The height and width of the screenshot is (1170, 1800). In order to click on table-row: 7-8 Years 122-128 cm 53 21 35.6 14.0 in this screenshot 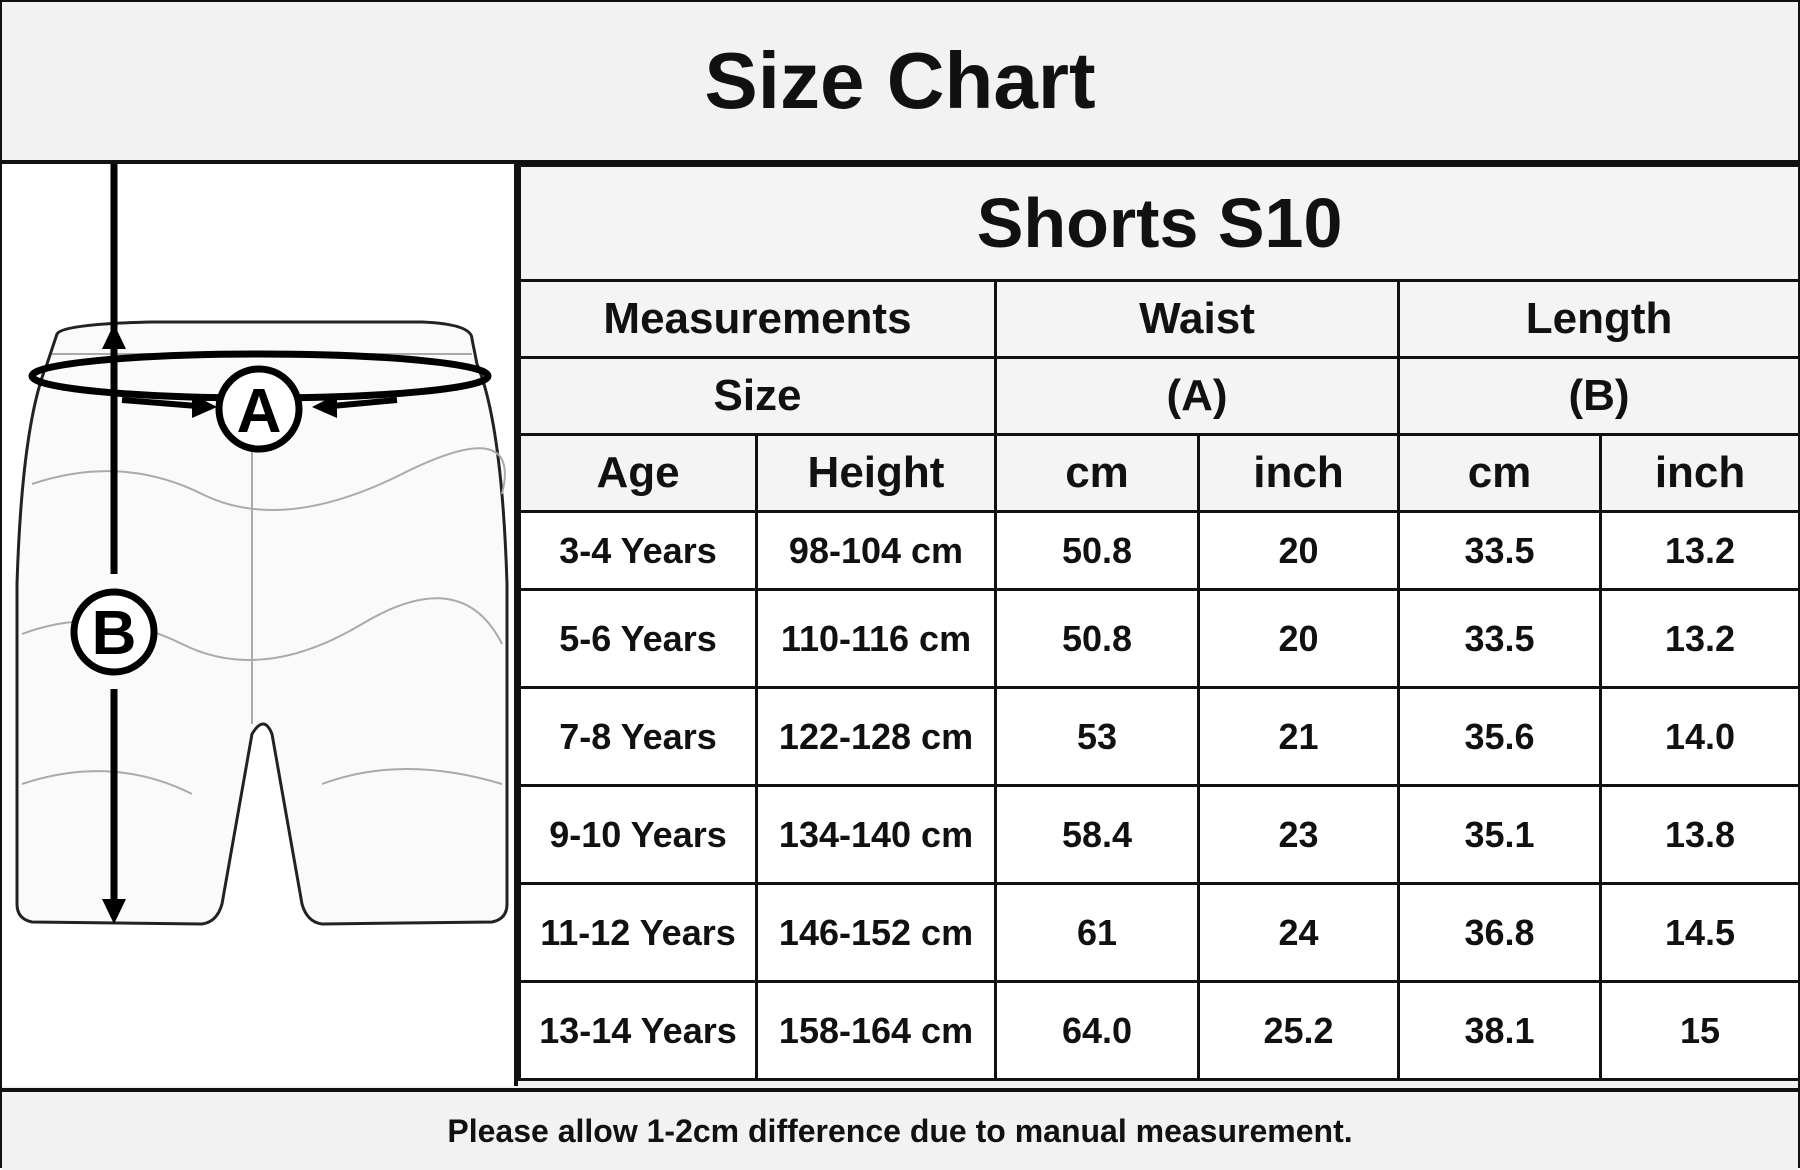, I will do `click(1159, 736)`.